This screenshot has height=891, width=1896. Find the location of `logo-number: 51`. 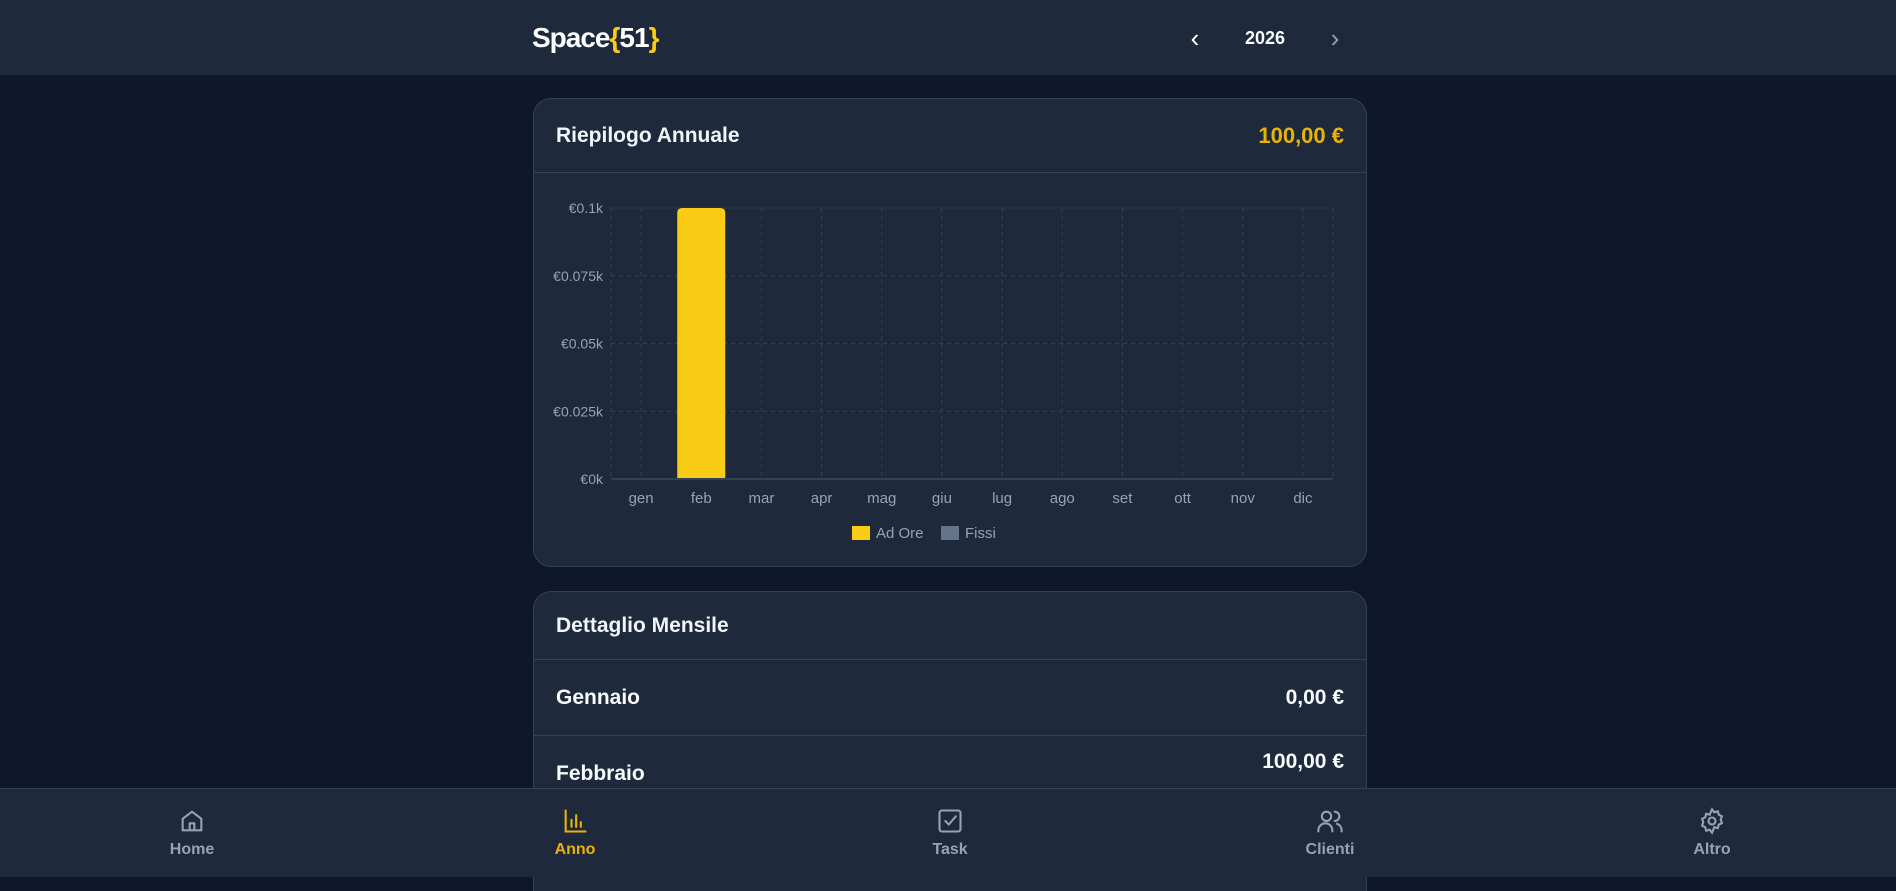

logo-number: 51 is located at coordinates (634, 37).